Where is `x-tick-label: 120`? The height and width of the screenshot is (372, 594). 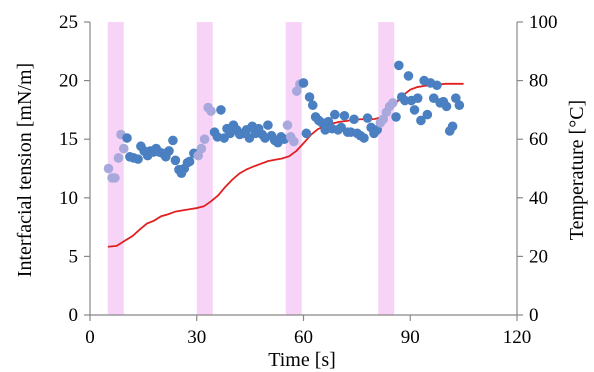 x-tick-label: 120 is located at coordinates (517, 337).